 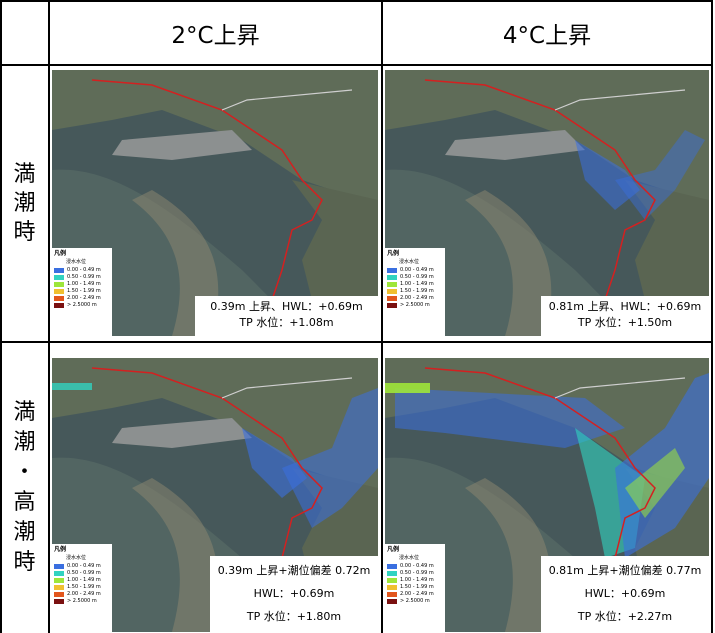 What do you see at coordinates (356, 342) in the screenshot?
I see `grid-divider-row` at bounding box center [356, 342].